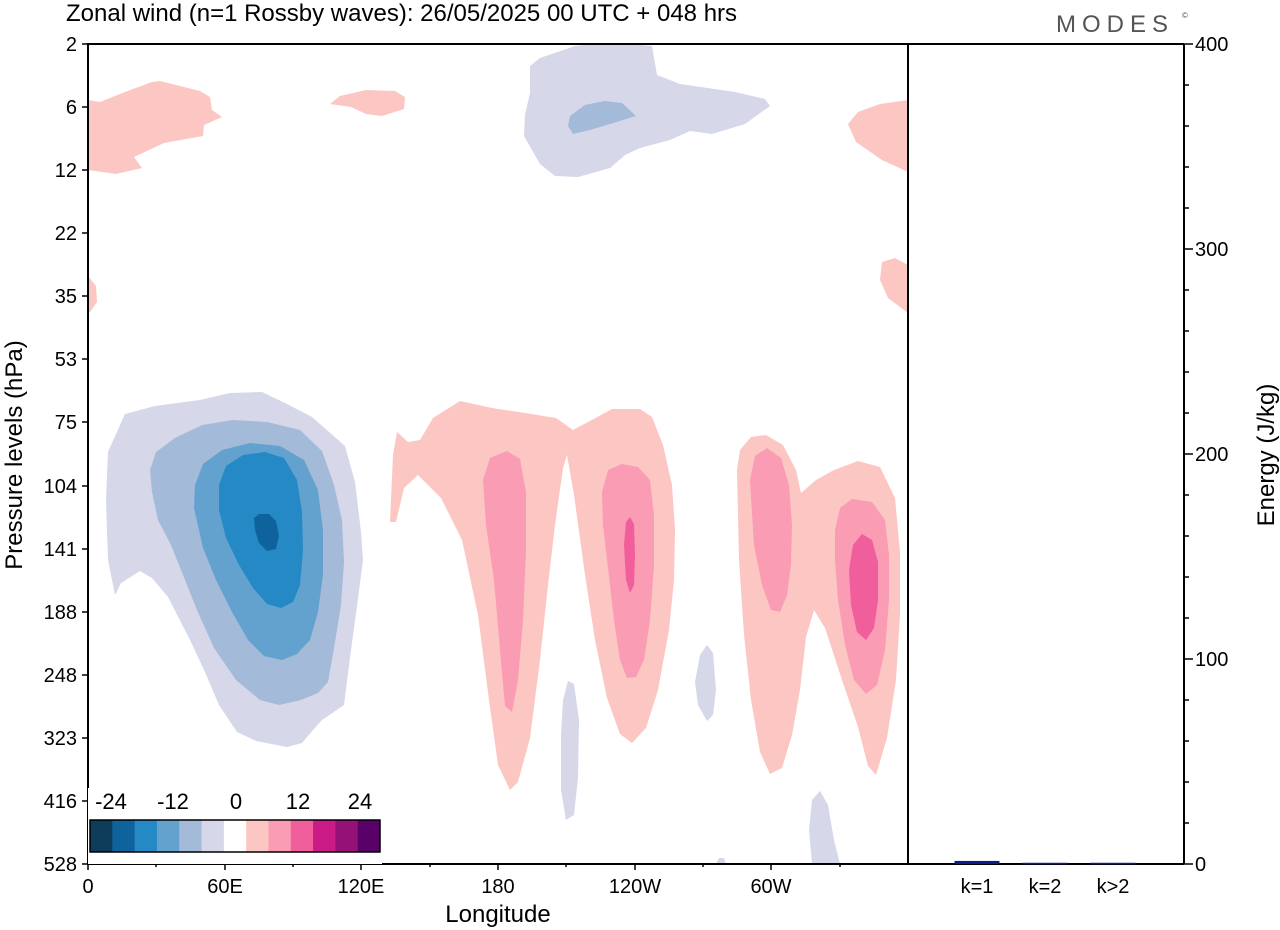 This screenshot has height=930, width=1280. I want to click on y-tick-label: 2, so click(71, 45).